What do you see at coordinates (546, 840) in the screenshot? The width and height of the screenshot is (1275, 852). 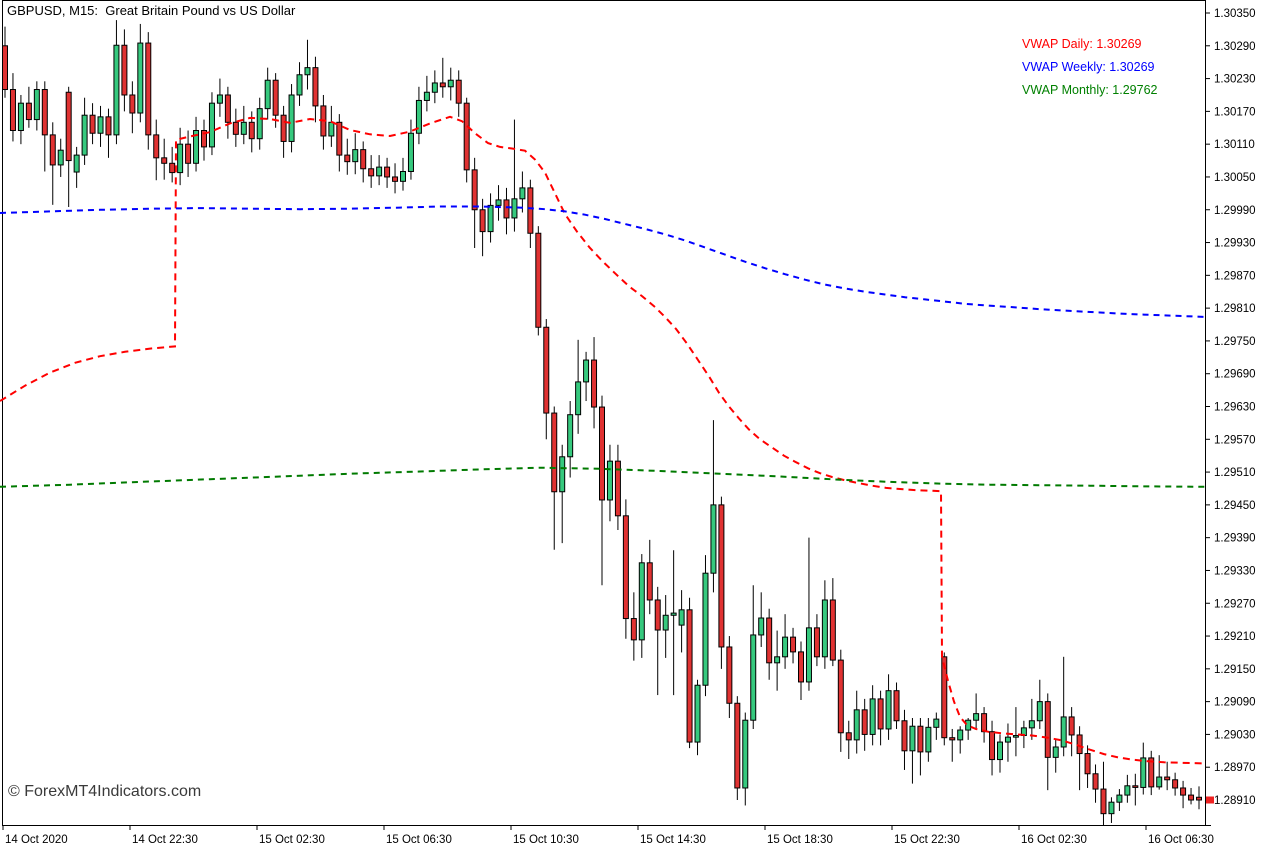 I see `svg-text: 15 Oct 10:30` at bounding box center [546, 840].